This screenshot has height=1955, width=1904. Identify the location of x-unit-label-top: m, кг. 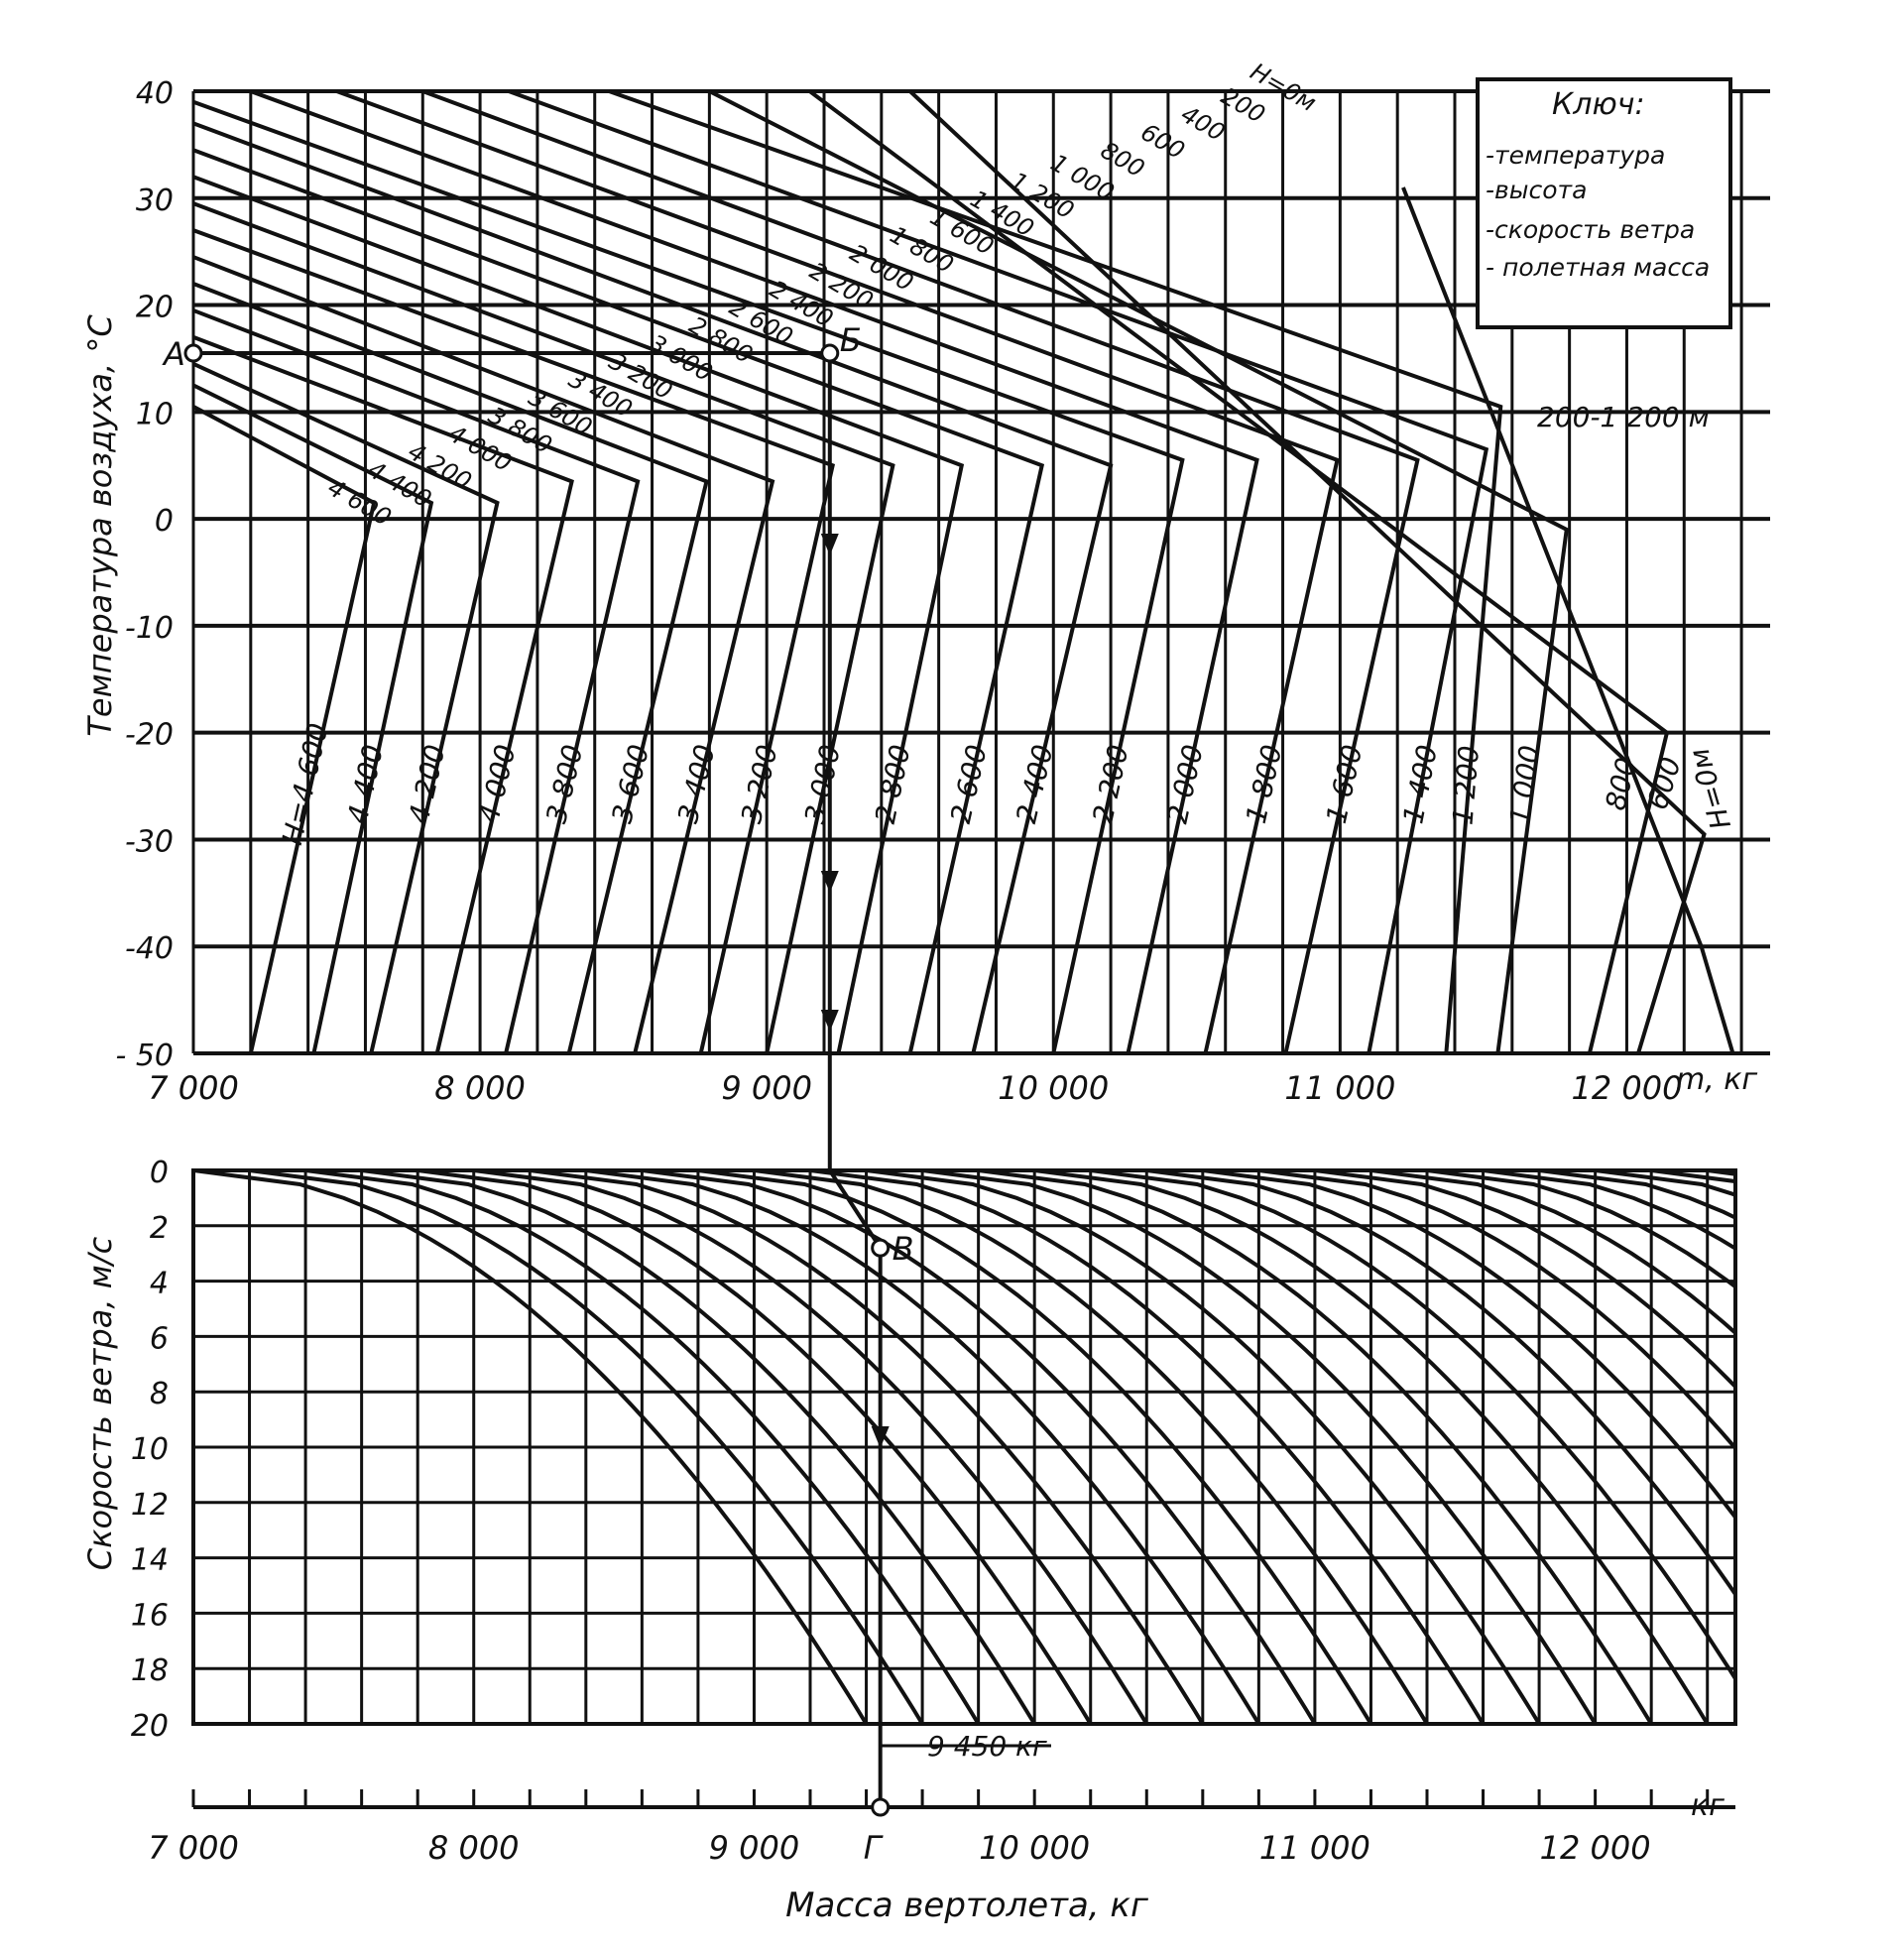
(1716, 1080).